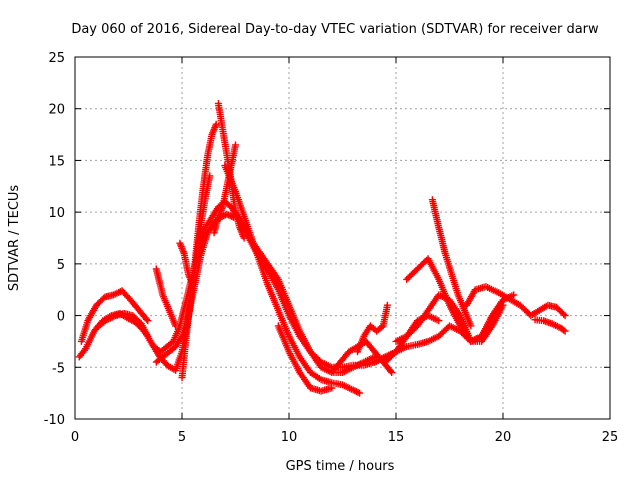 This screenshot has width=640, height=480. Describe the element at coordinates (610, 437) in the screenshot. I see `x-tick-label: 25` at that location.